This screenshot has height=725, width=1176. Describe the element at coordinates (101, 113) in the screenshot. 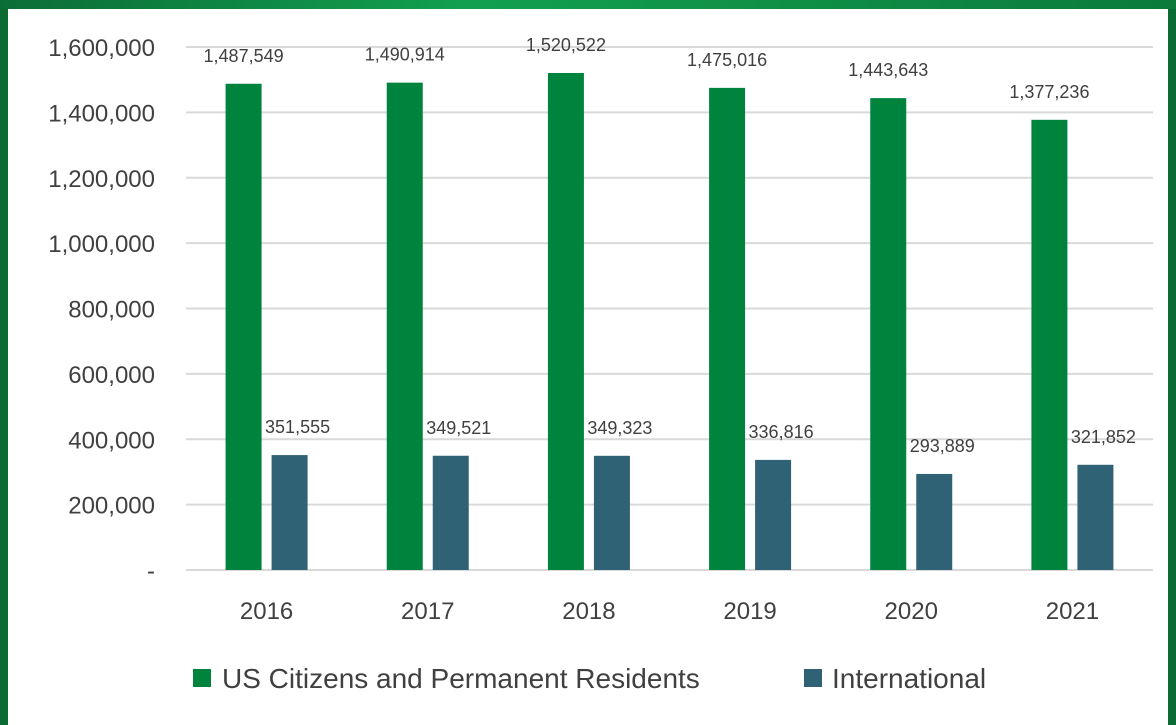

I see `y-tick-label: 1,400,000` at that location.